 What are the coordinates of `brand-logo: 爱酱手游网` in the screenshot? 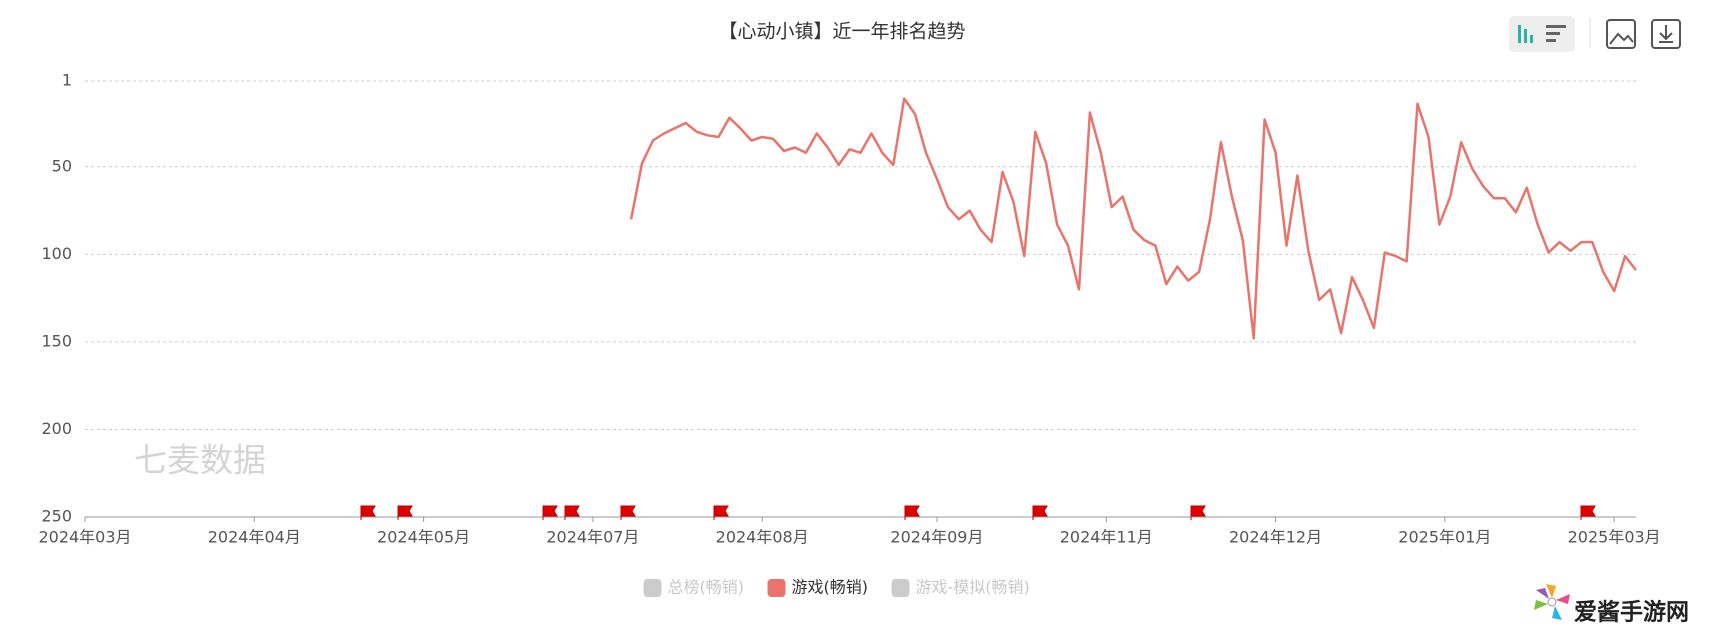 It's located at (1611, 605).